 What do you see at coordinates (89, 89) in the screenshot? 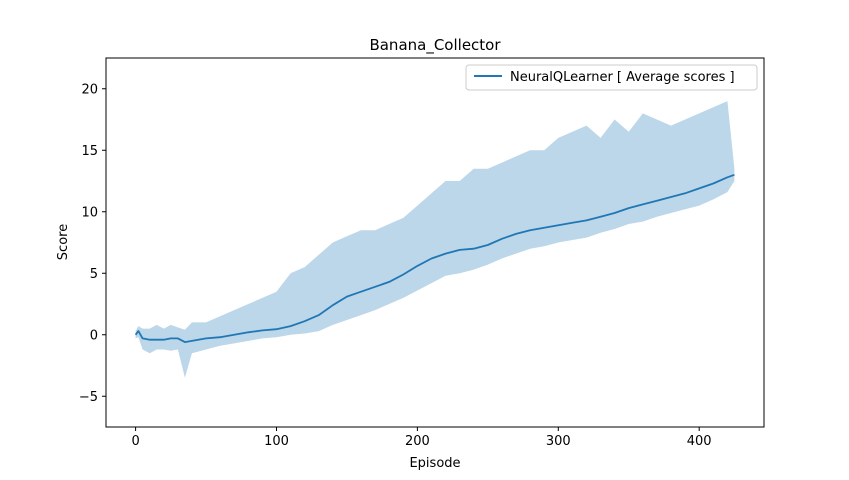
I see `y-tick-label: 20` at bounding box center [89, 89].